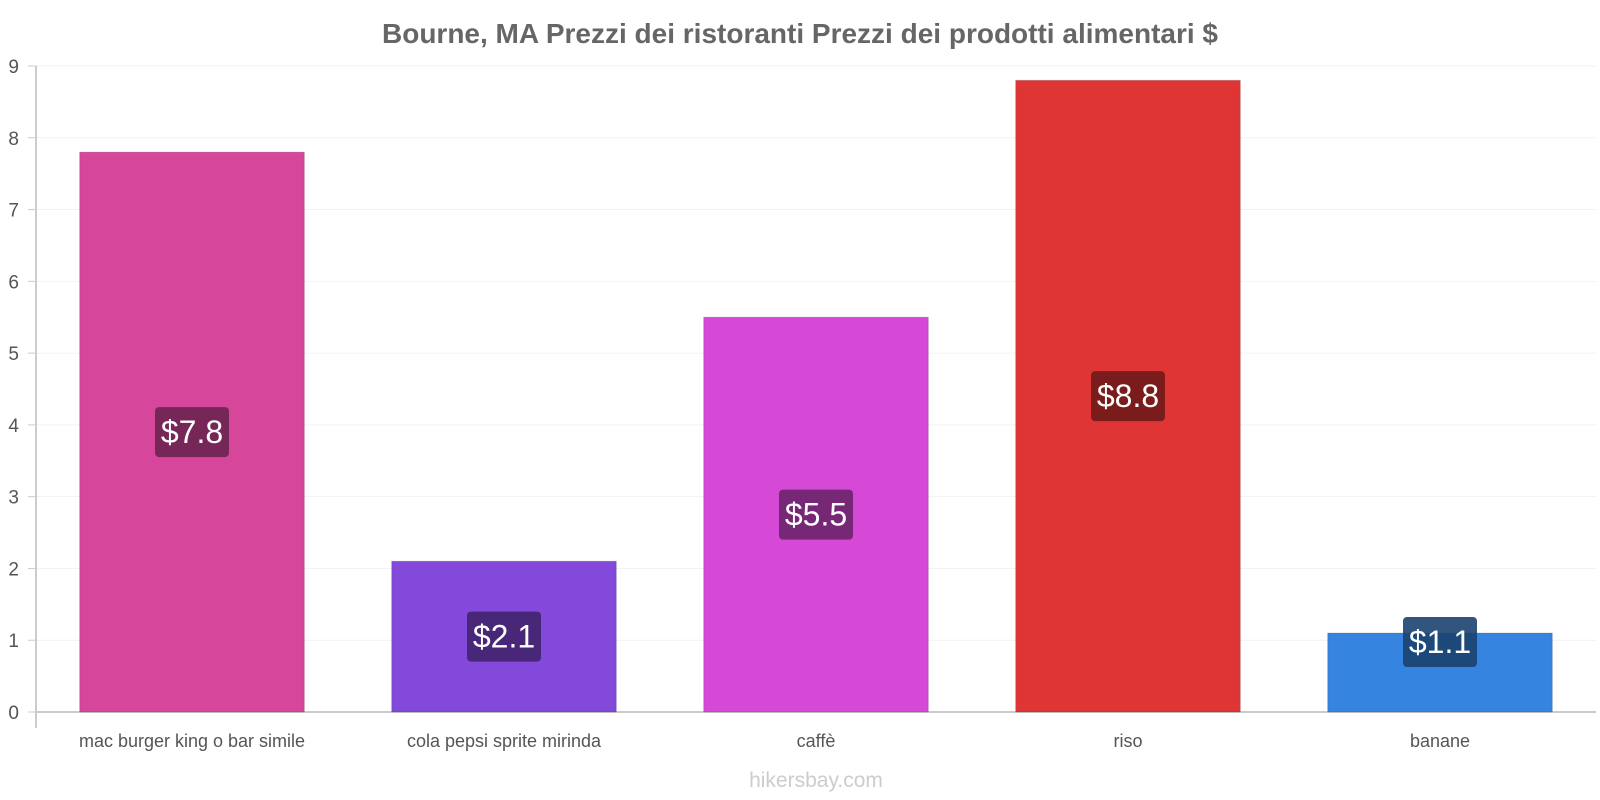 This screenshot has width=1600, height=800. What do you see at coordinates (22, 390) in the screenshot?
I see `y-axis-ticks: 0 1 2 3 4 5 6 7 8 9` at bounding box center [22, 390].